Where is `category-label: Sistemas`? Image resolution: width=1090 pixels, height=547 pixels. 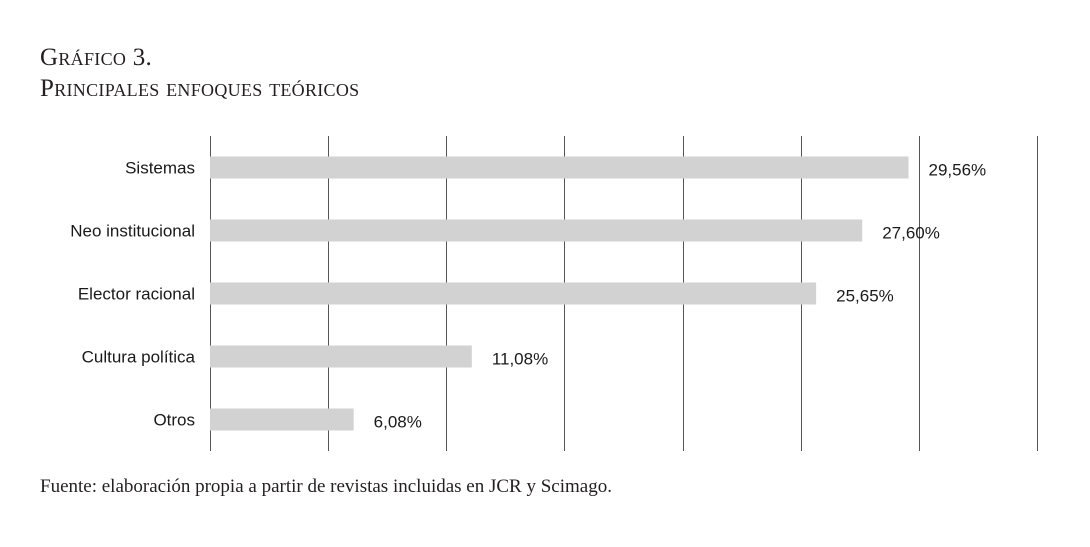
category-label: Sistemas is located at coordinates (160, 168).